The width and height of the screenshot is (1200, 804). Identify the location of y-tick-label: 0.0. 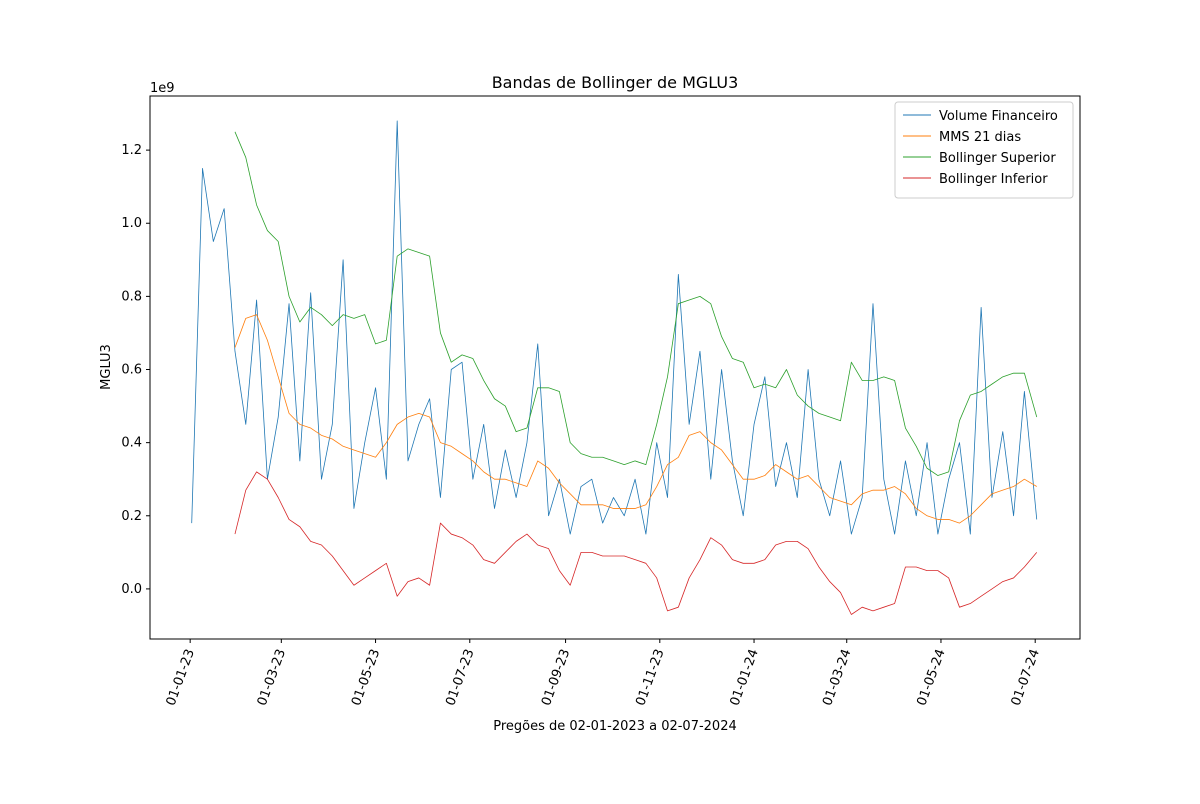
(131, 589).